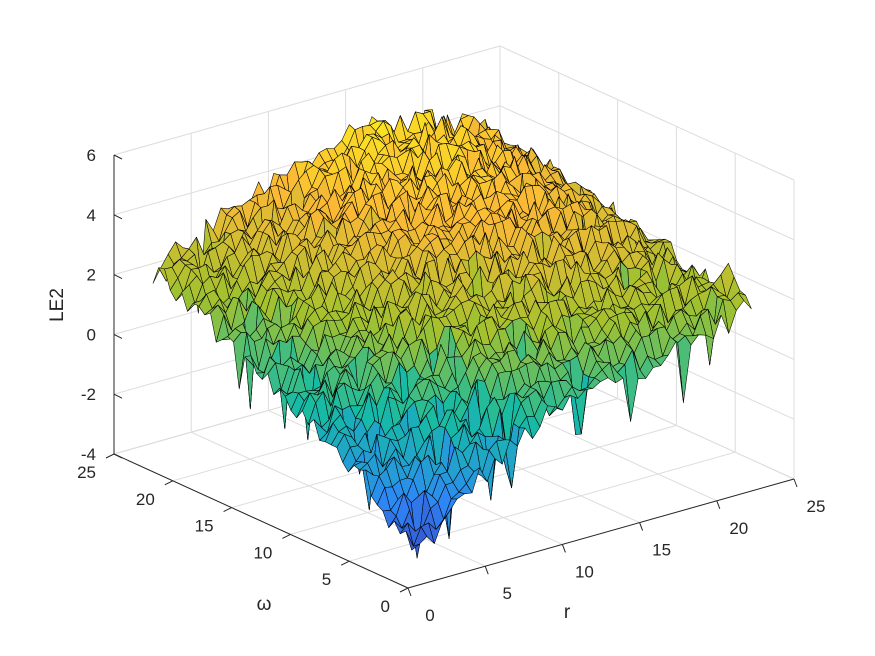  I want to click on y-tick-label: 15, so click(204, 526).